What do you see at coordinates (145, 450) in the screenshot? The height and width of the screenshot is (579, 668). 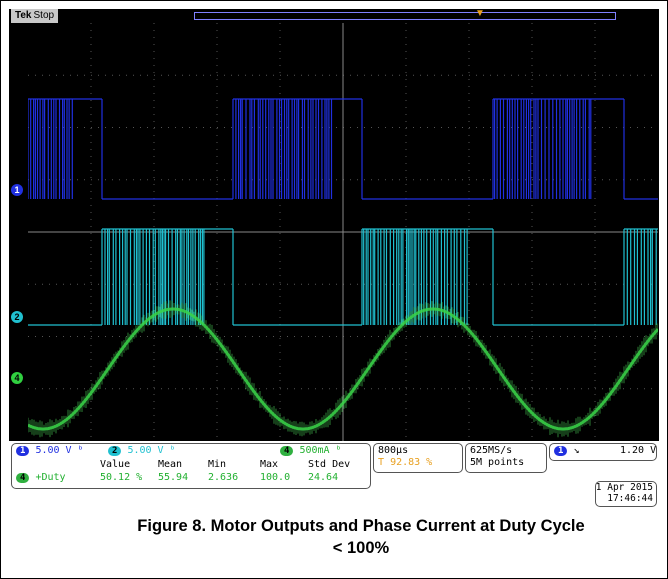 I see `channel-2-scale: 5.00 V` at bounding box center [145, 450].